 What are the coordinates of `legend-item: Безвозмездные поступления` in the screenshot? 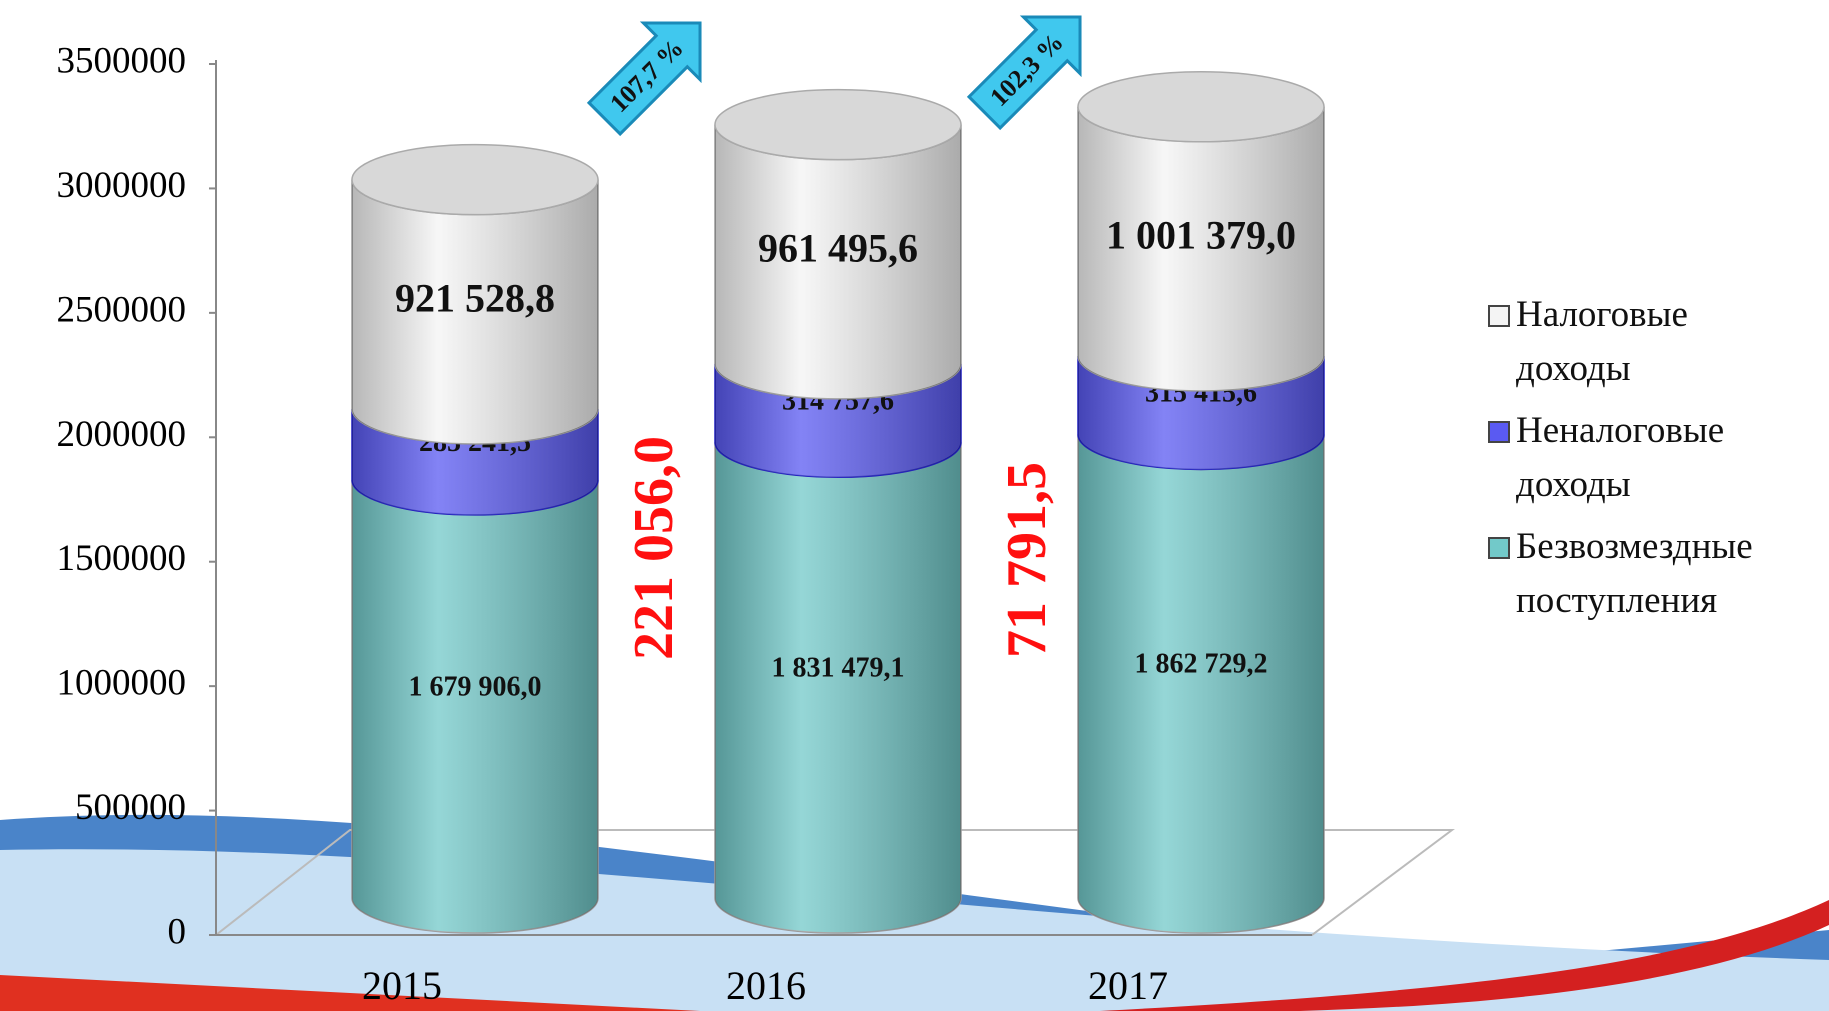 It's located at (1653, 574).